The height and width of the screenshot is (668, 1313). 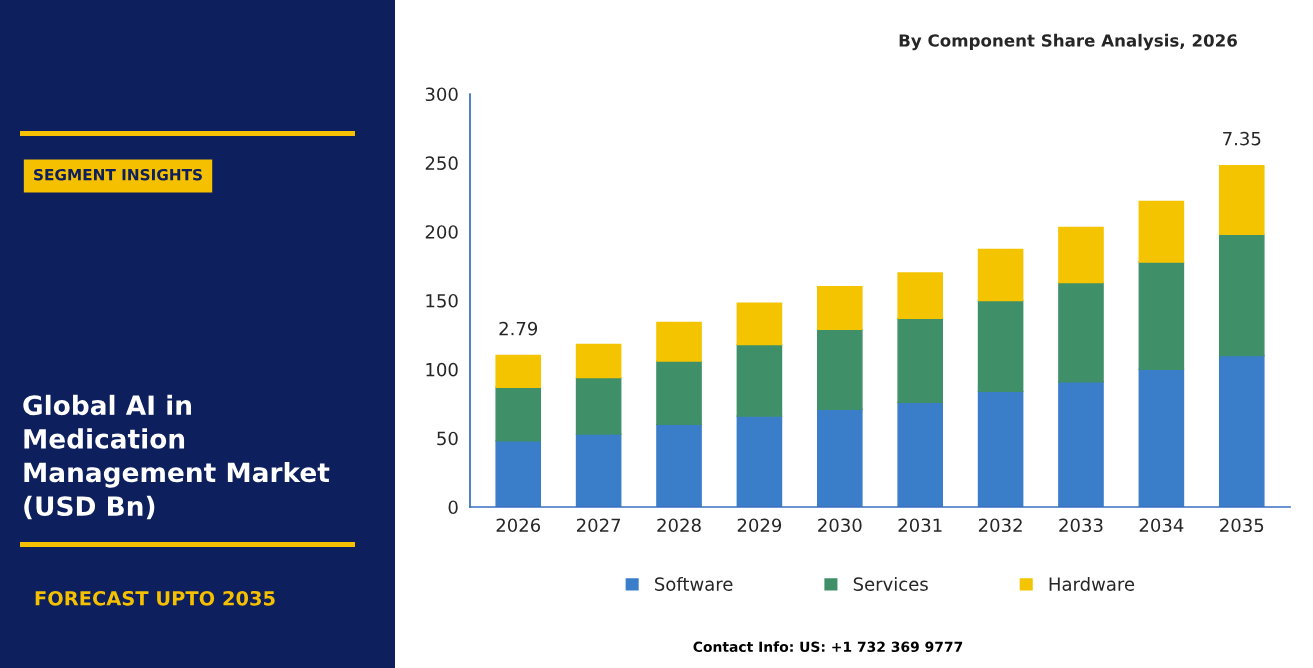 I want to click on y-tick-label: 300, so click(x=441, y=94).